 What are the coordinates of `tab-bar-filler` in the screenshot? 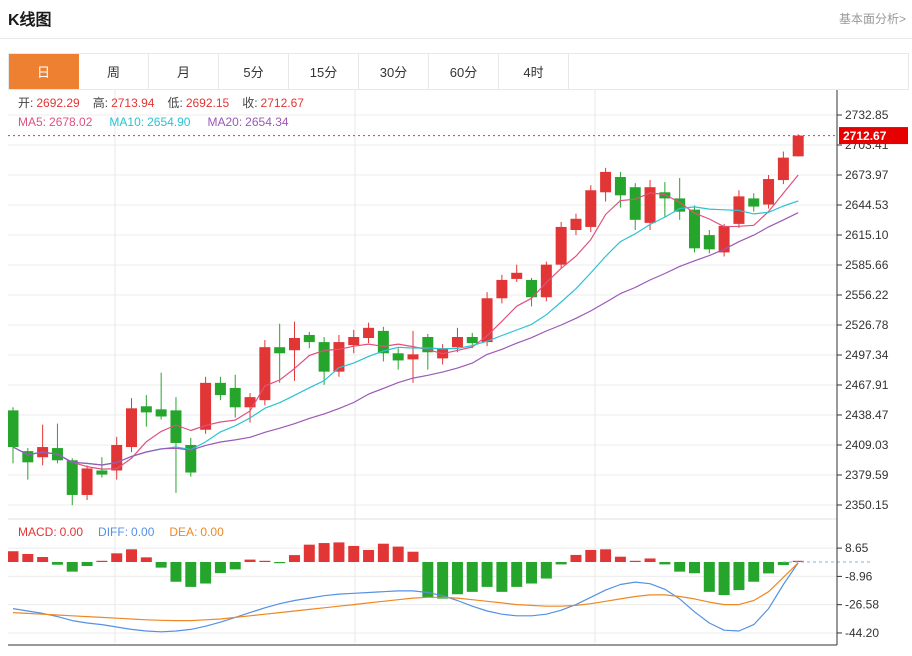 It's located at (738, 71).